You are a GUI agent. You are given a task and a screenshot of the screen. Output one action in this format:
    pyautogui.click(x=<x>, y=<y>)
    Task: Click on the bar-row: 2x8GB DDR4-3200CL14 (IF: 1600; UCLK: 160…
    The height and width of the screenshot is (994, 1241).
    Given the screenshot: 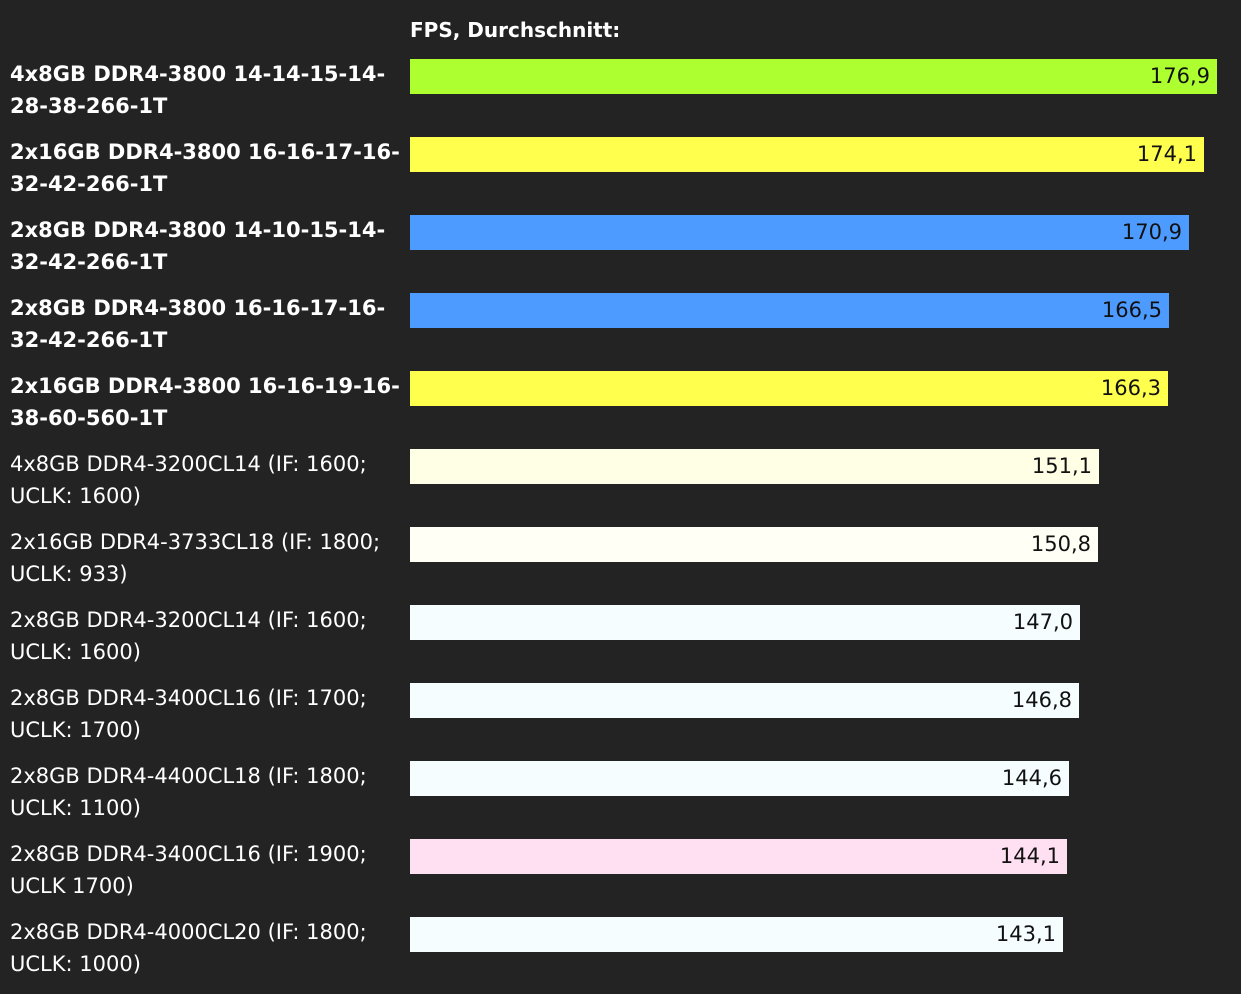 What is the action you would take?
    pyautogui.click(x=620, y=643)
    